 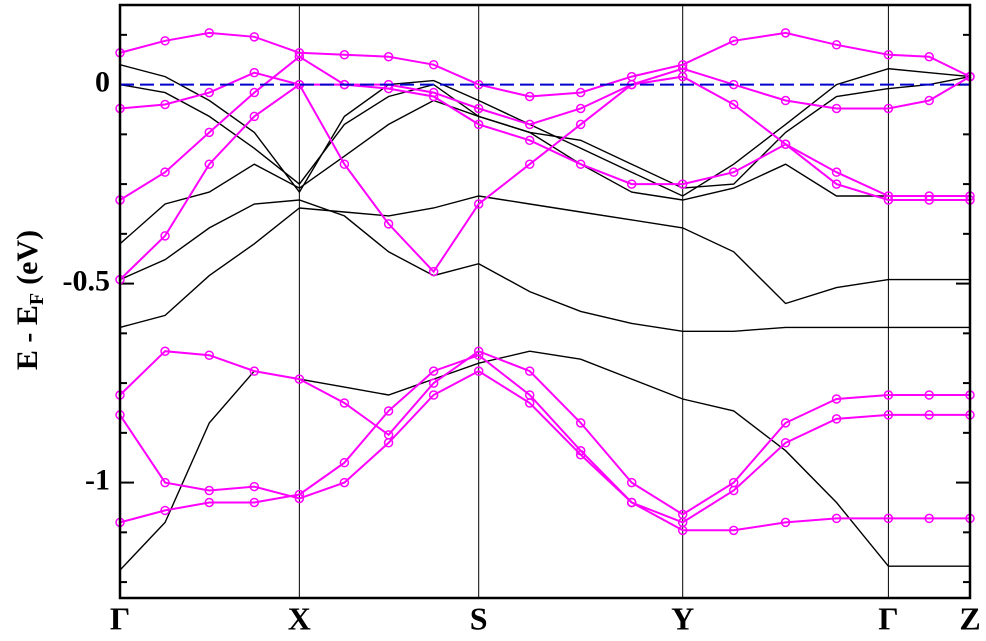 I want to click on y-label-sub: F, so click(x=37, y=299).